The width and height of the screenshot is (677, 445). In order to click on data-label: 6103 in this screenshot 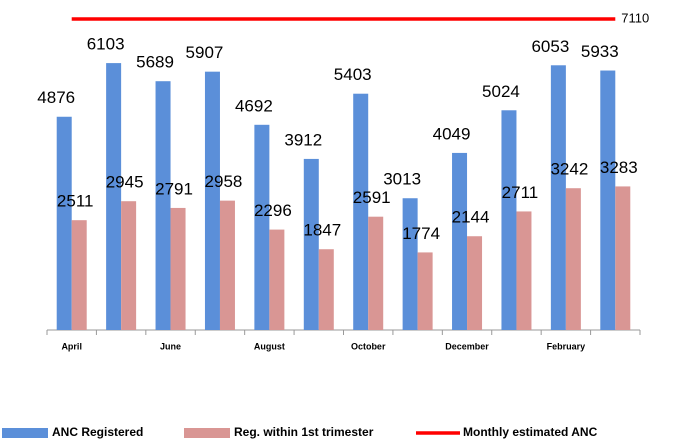, I will do `click(106, 44)`.